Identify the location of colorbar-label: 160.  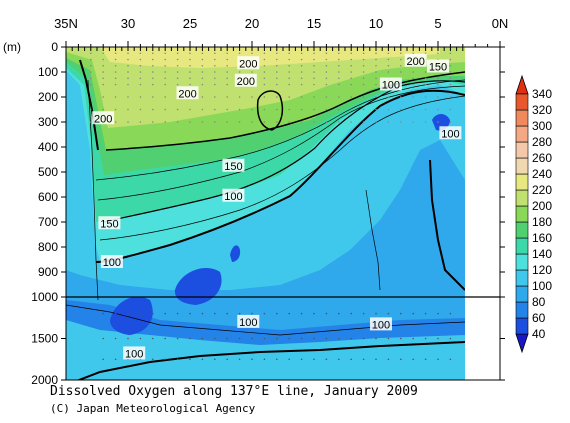
(542, 238).